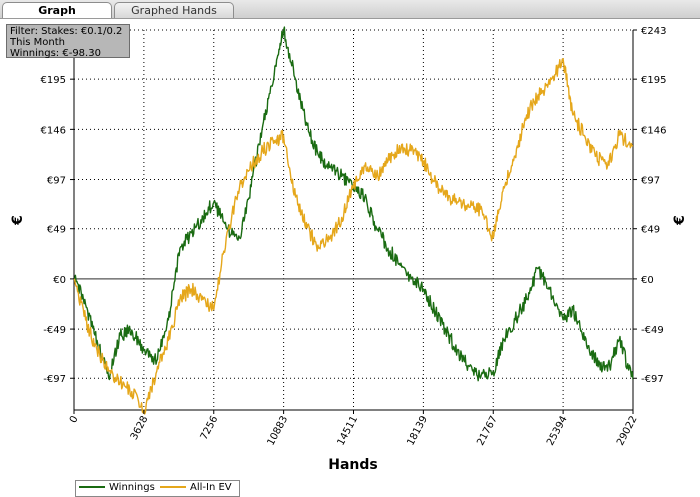 The width and height of the screenshot is (700, 497). Describe the element at coordinates (647, 280) in the screenshot. I see `y-tick-label-right-2: €0` at that location.